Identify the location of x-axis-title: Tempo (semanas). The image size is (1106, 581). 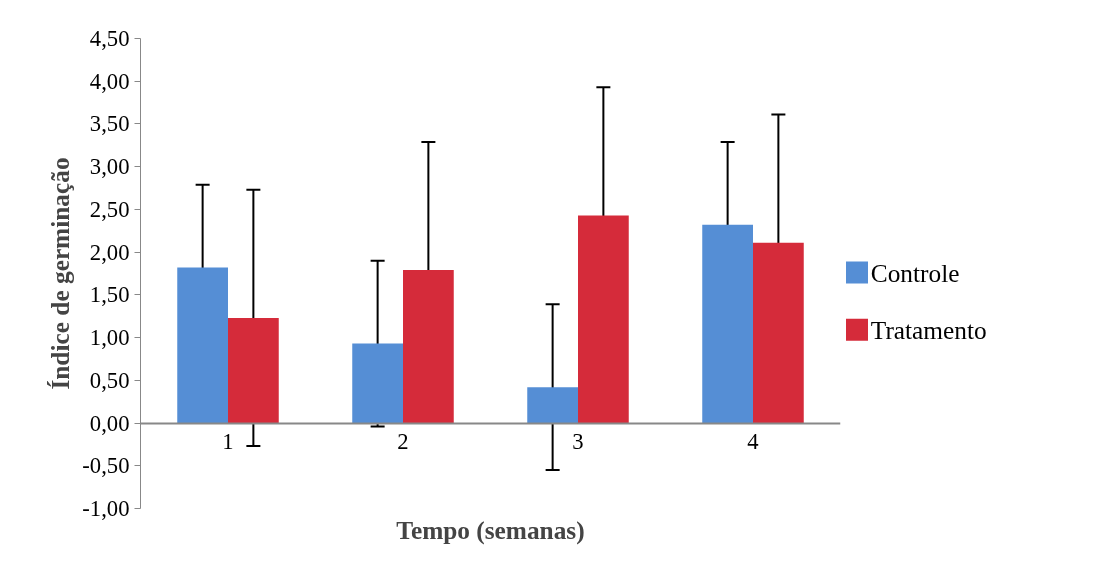
(490, 530).